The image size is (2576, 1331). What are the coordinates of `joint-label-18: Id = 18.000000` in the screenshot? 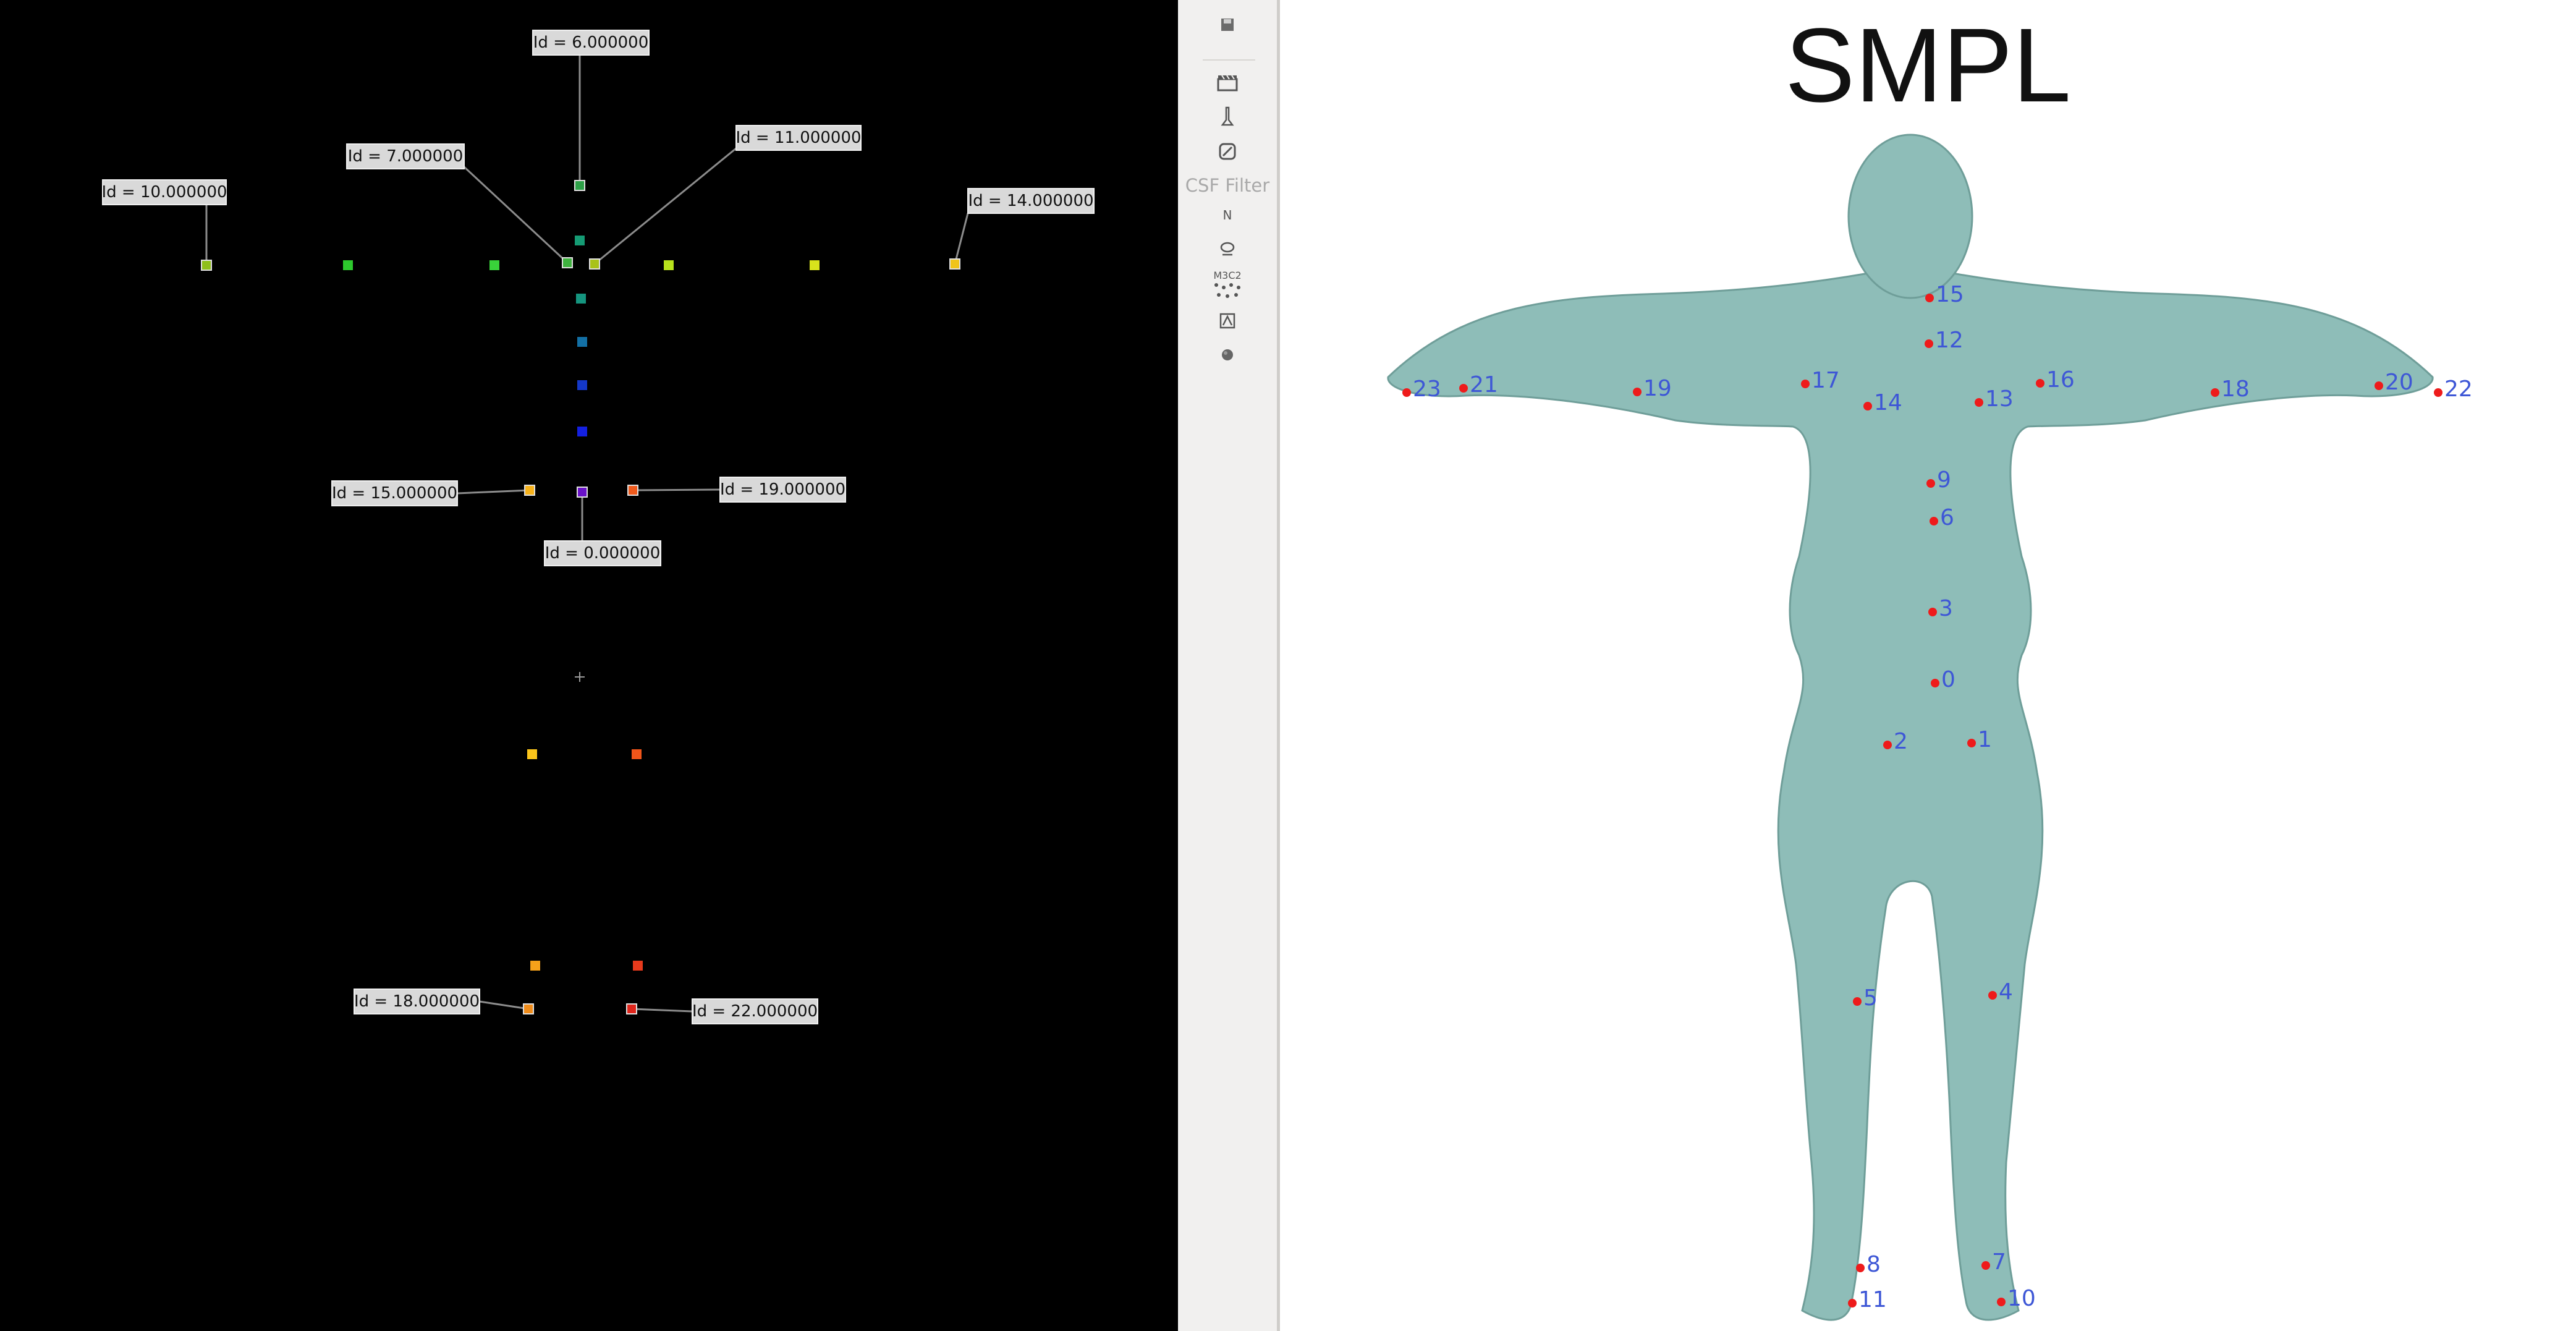 It's located at (444, 1001).